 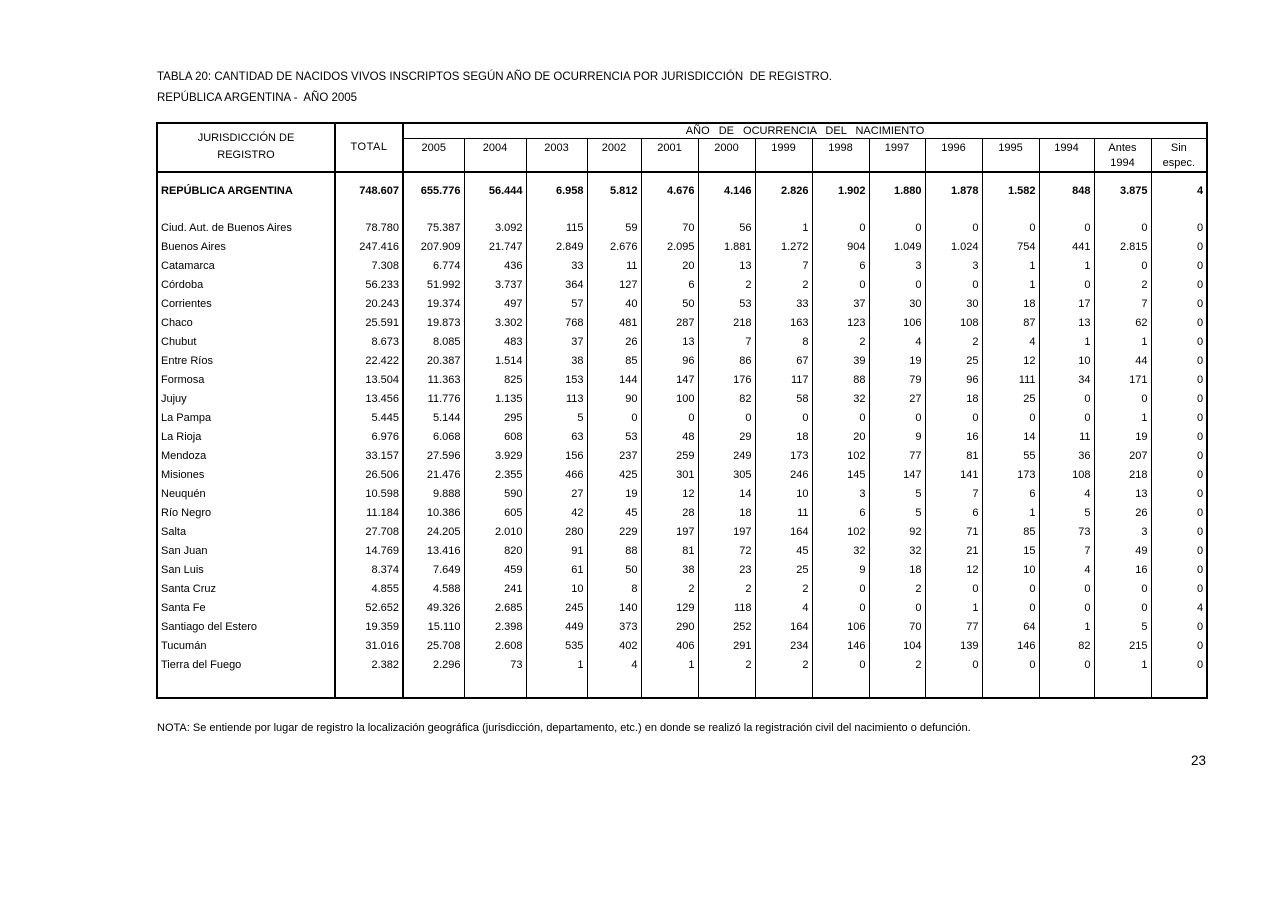 What do you see at coordinates (1011, 437) in the screenshot?
I see `year-value-cell: 14` at bounding box center [1011, 437].